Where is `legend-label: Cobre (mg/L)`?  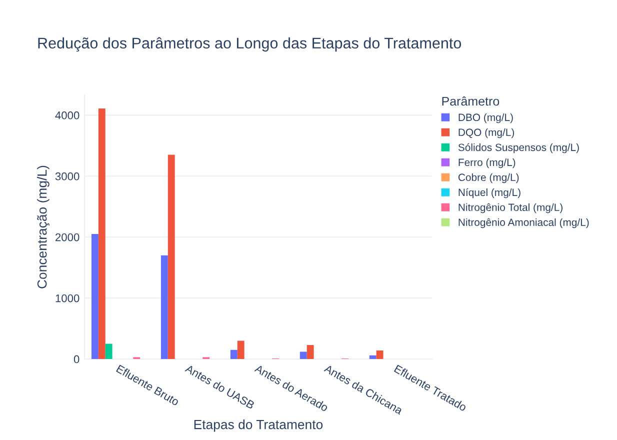 legend-label: Cobre (mg/L) is located at coordinates (488, 178).